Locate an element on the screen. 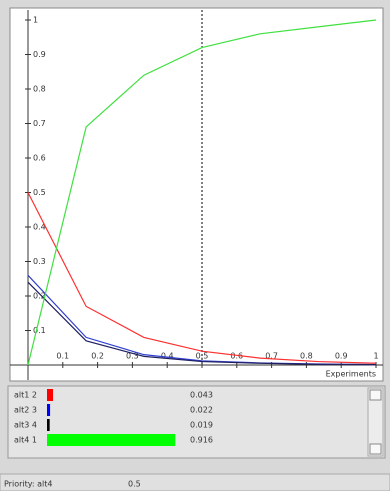 Image resolution: width=390 pixels, height=491 pixels. y-tick-label: 0.2 is located at coordinates (39, 296).